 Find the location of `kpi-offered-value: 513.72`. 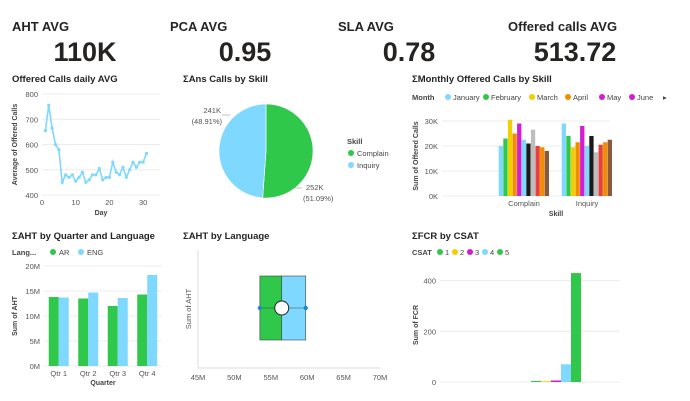

kpi-offered-value: 513.72 is located at coordinates (575, 52).